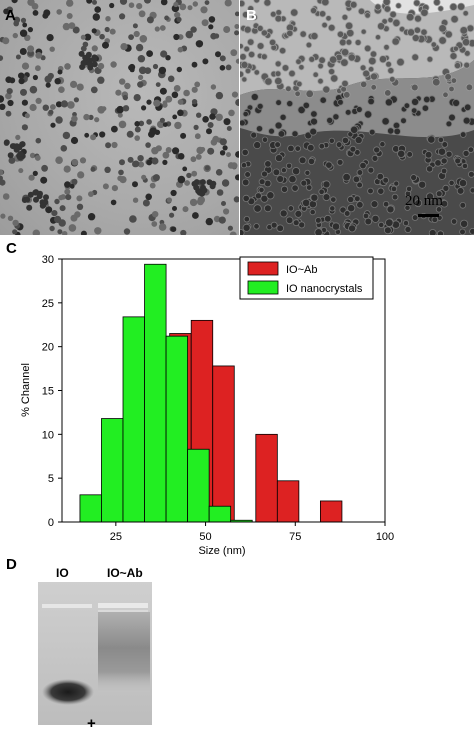 This screenshot has width=474, height=733. Describe the element at coordinates (385, 537) in the screenshot. I see `x-tick-label: 100` at that location.